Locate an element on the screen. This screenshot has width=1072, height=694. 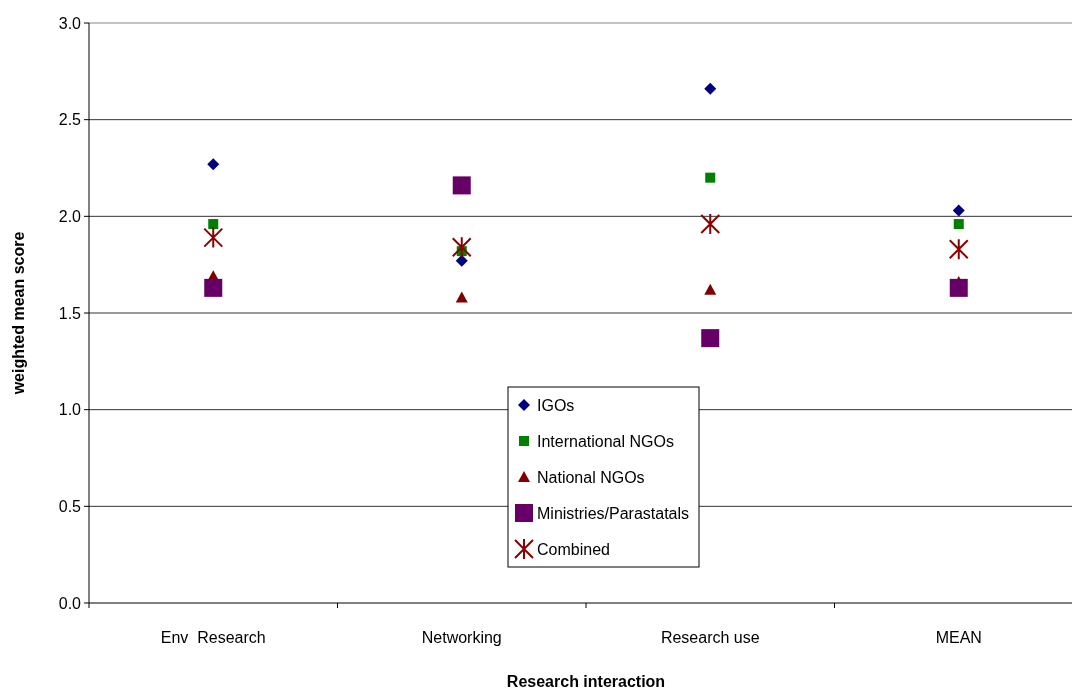
y-tick-label: 1.5 is located at coordinates (70, 313).